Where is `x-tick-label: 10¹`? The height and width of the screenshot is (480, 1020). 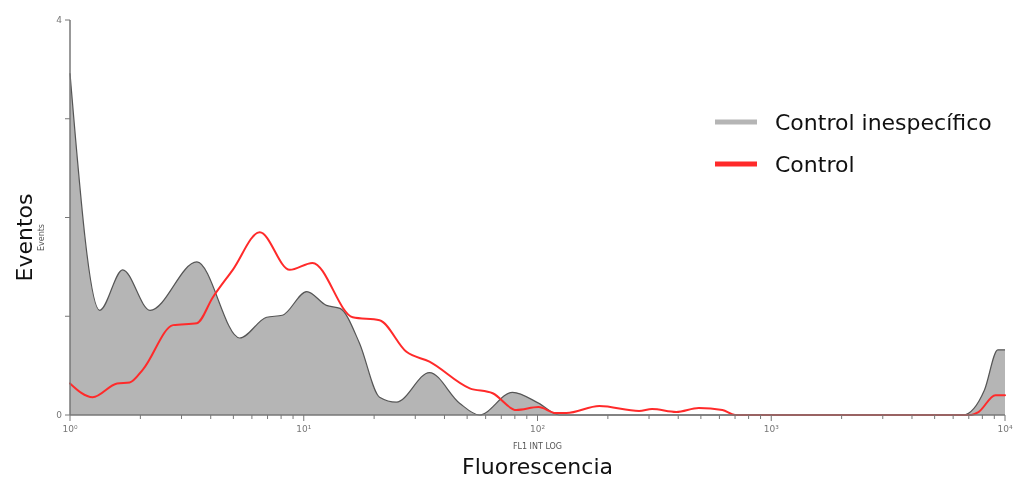 x-tick-label: 10¹ is located at coordinates (304, 429).